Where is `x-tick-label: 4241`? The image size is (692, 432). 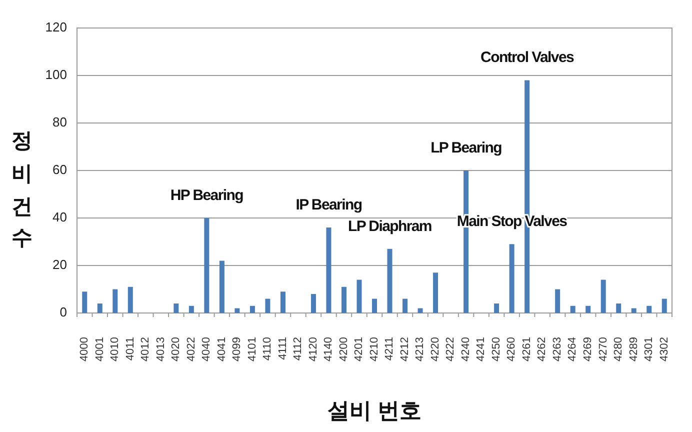
x-tick-label: 4241 is located at coordinates (481, 349).